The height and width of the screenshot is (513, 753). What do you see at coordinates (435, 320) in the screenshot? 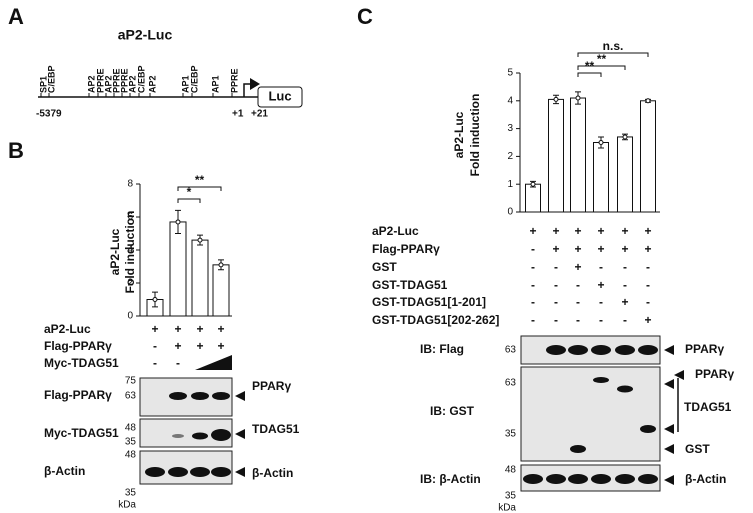
I see `condition-label: GST-TDAG51[202-262]` at bounding box center [435, 320].